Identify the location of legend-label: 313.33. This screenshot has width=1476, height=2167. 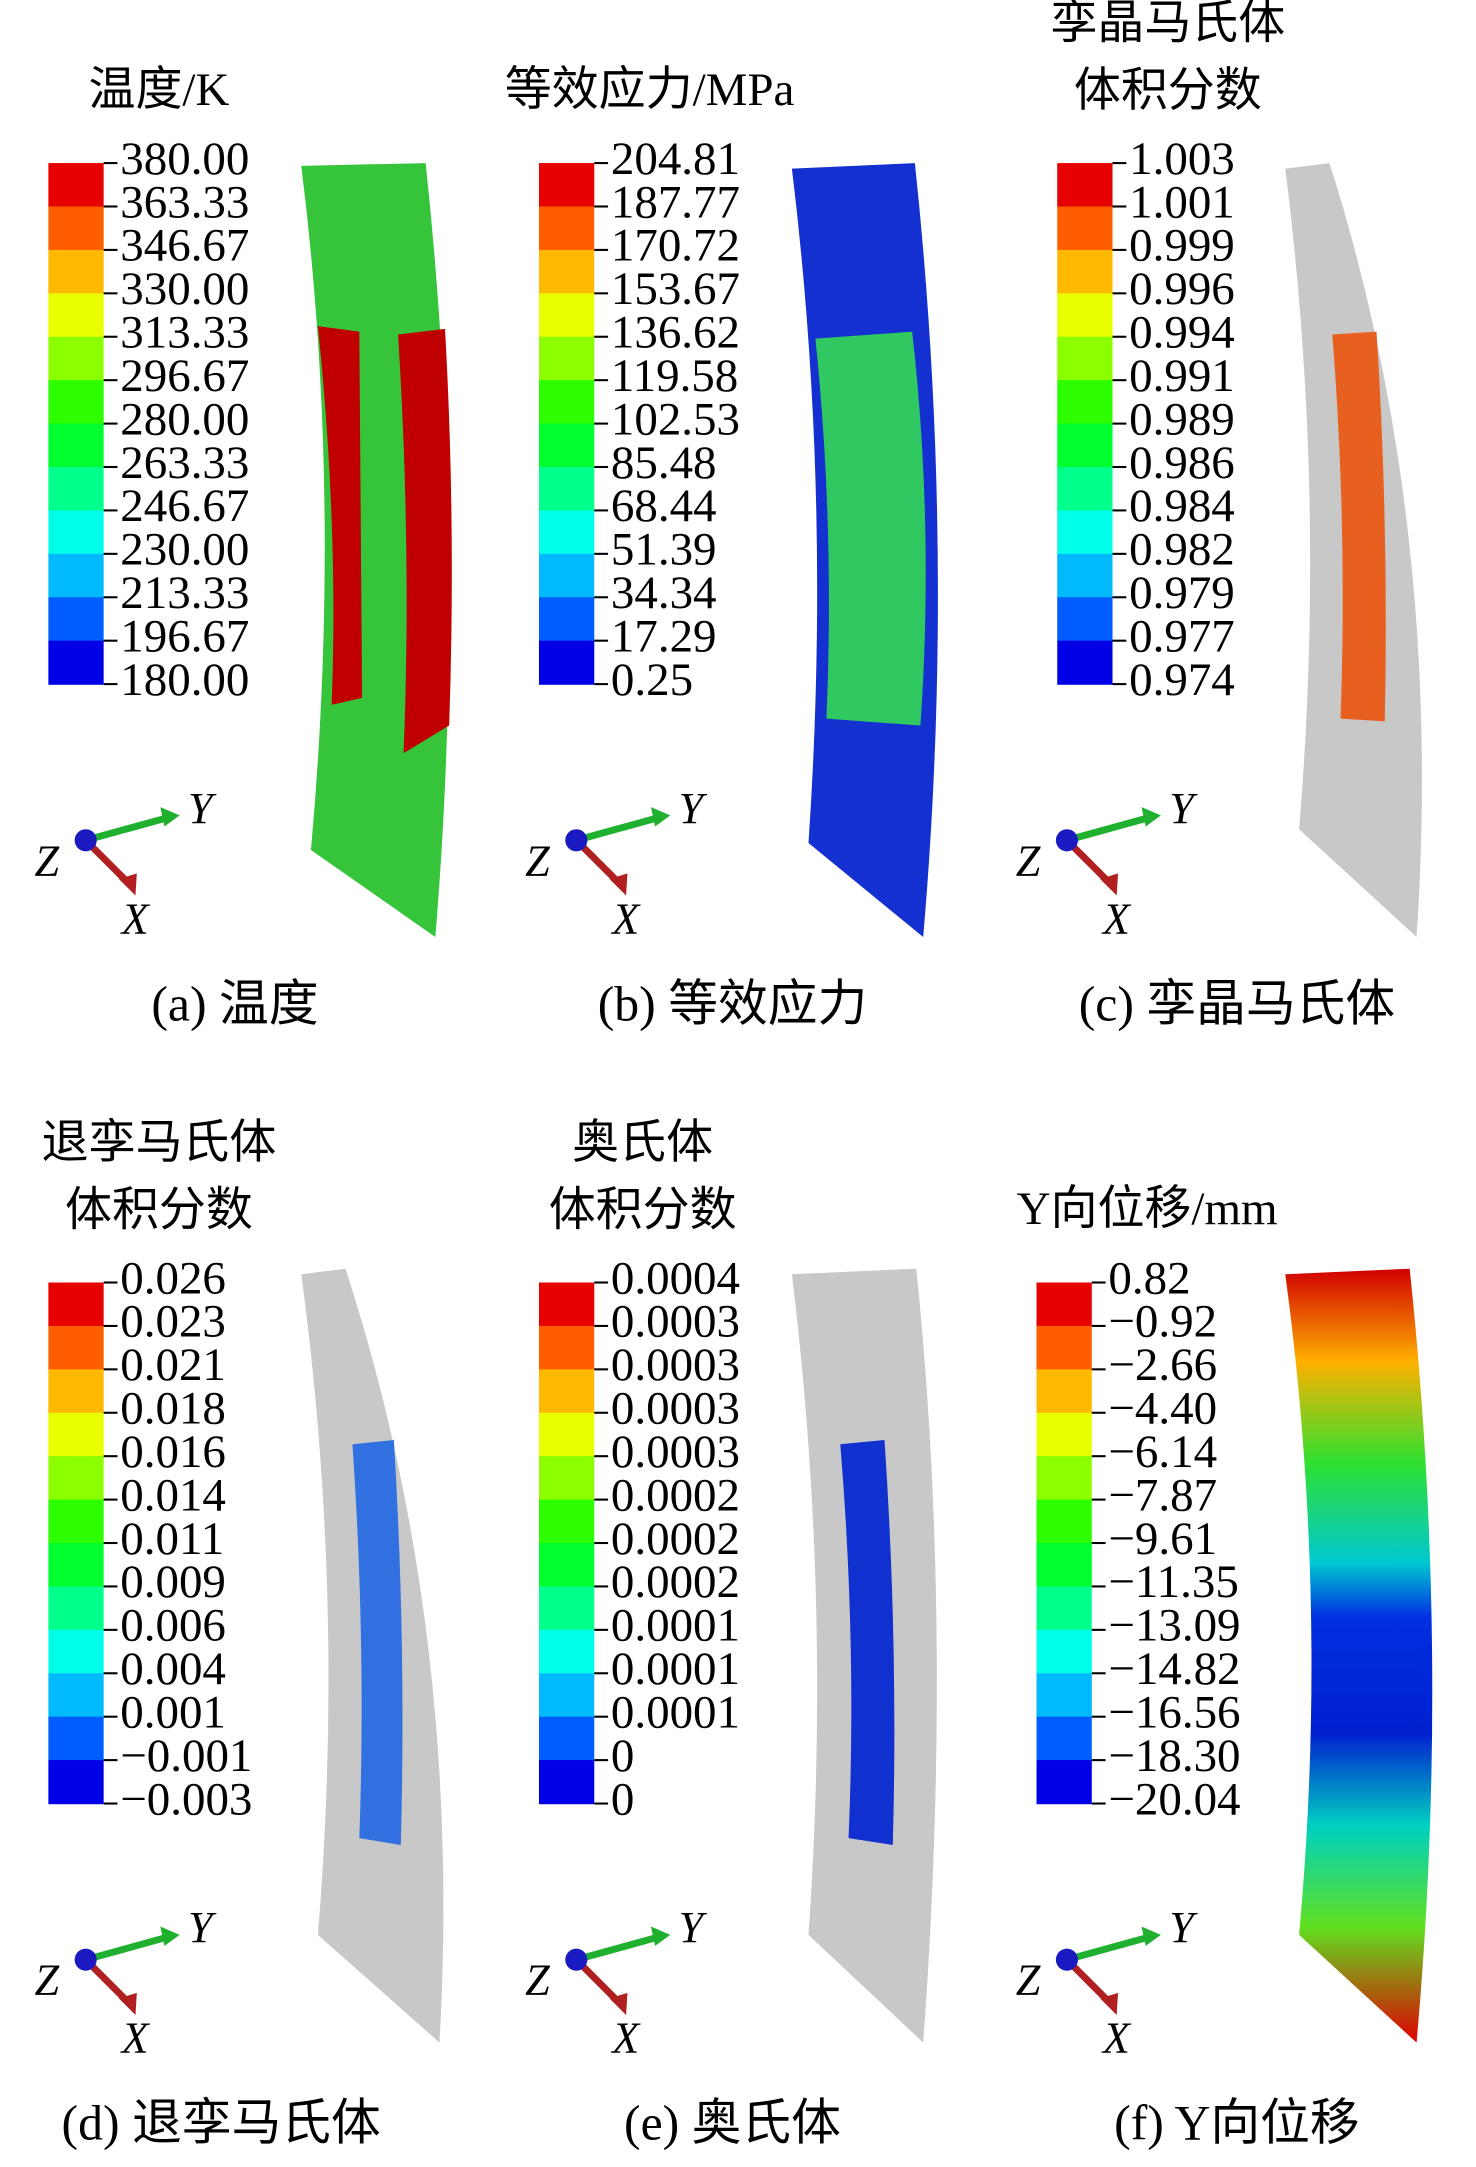
(184, 333).